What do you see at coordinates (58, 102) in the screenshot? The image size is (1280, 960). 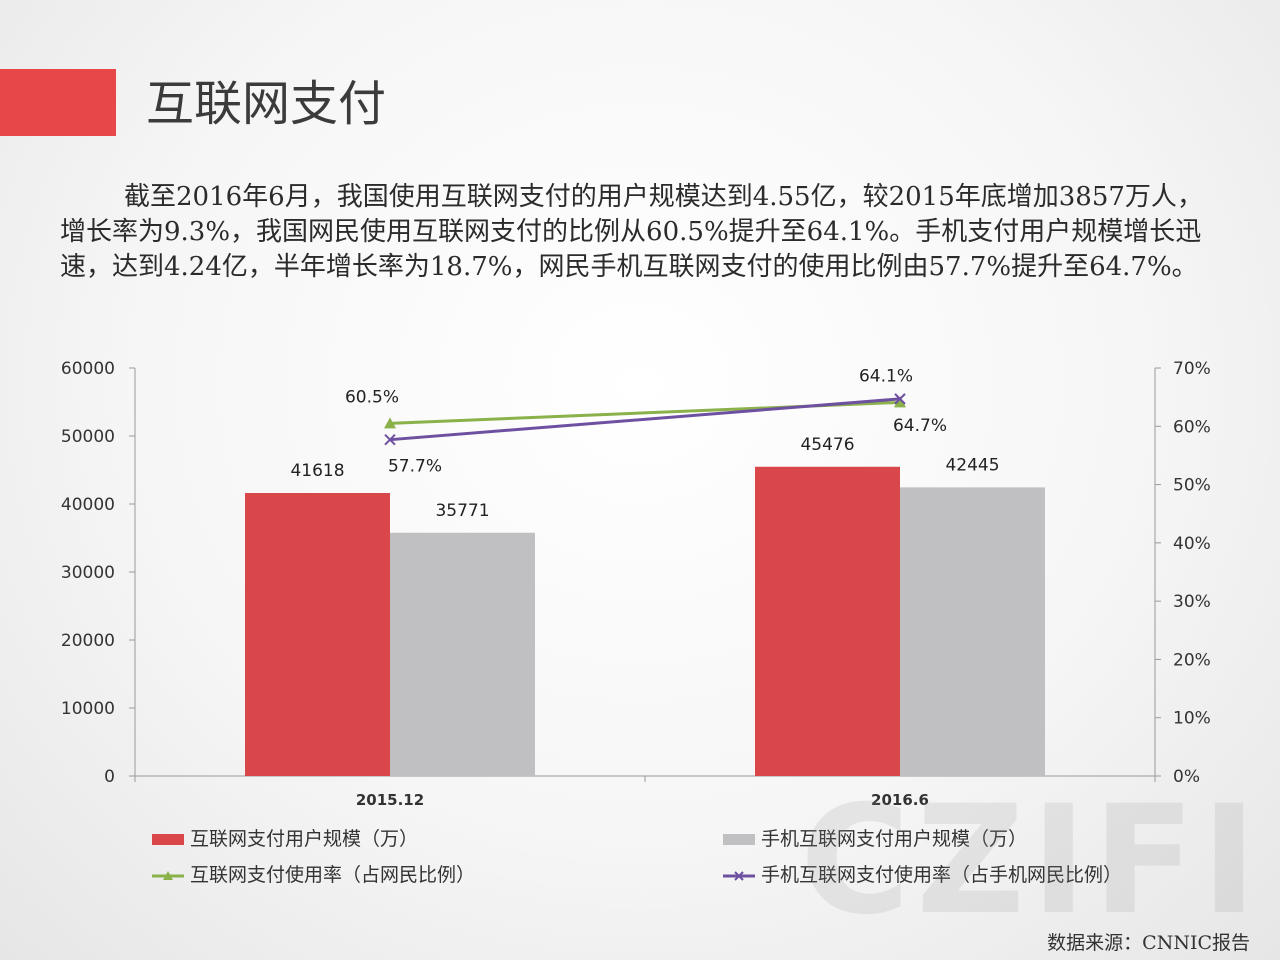 I see `title-accent-bar` at bounding box center [58, 102].